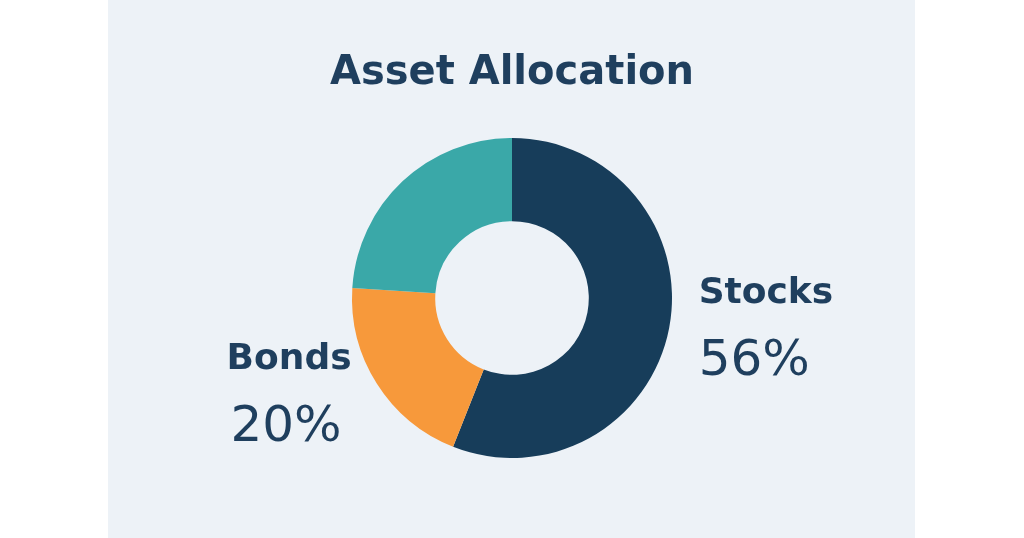 The image size is (1024, 538). Describe the element at coordinates (766, 290) in the screenshot. I see `slice-label: Stocks` at that location.